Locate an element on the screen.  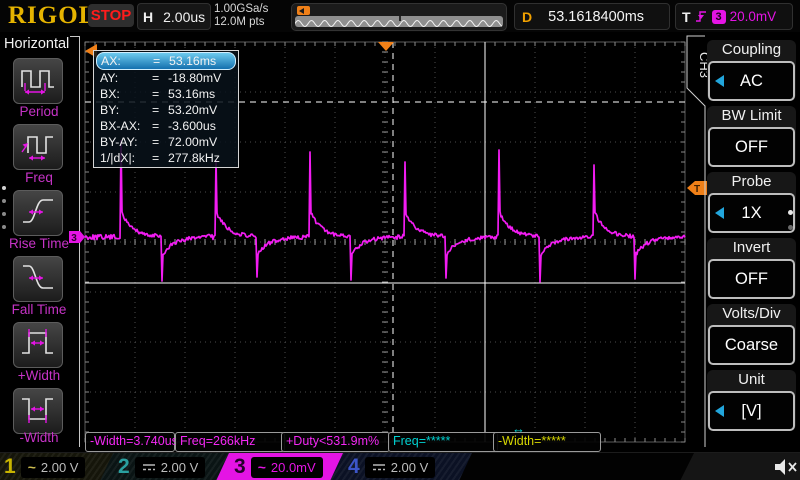
measure-button-rise-time is located at coordinates (38, 213).